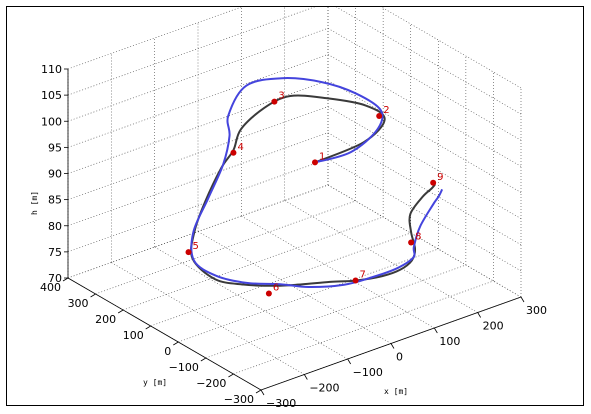 The width and height of the screenshot is (591, 414). Describe the element at coordinates (51, 69) in the screenshot. I see `z-tick-label: 110` at that location.